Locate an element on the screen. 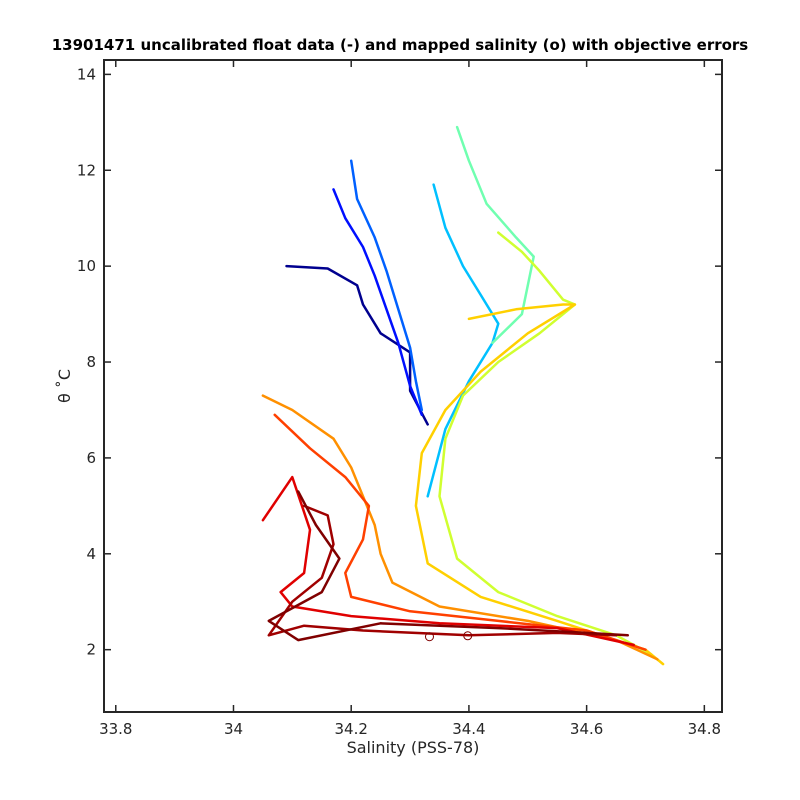 The height and width of the screenshot is (800, 800). x-tick-label: 34.2 is located at coordinates (350, 729).